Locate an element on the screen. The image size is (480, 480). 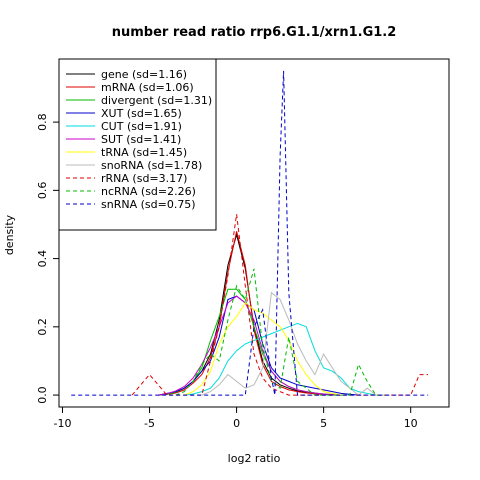
legend-label-3: XUT (sd=1.65) is located at coordinates (141, 113).